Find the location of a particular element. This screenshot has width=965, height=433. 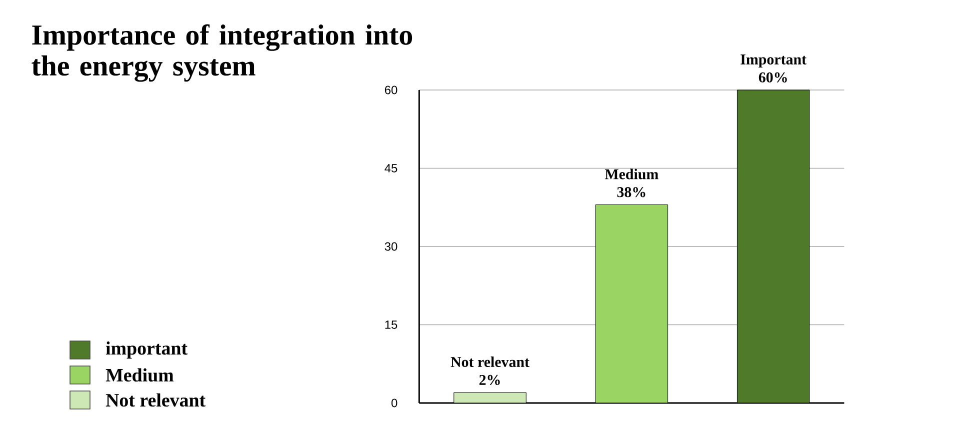

y-tick-label: 30 is located at coordinates (391, 246).